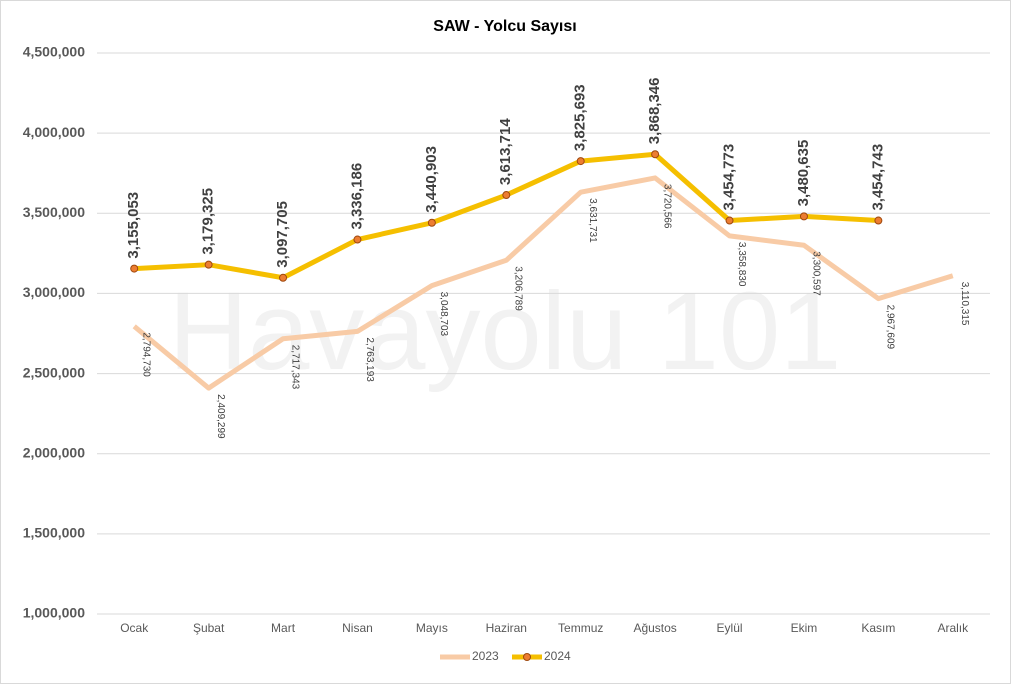 The image size is (1012, 685). Describe the element at coordinates (54, 613) in the screenshot. I see `y-tick-label: 1,000,000` at that location.